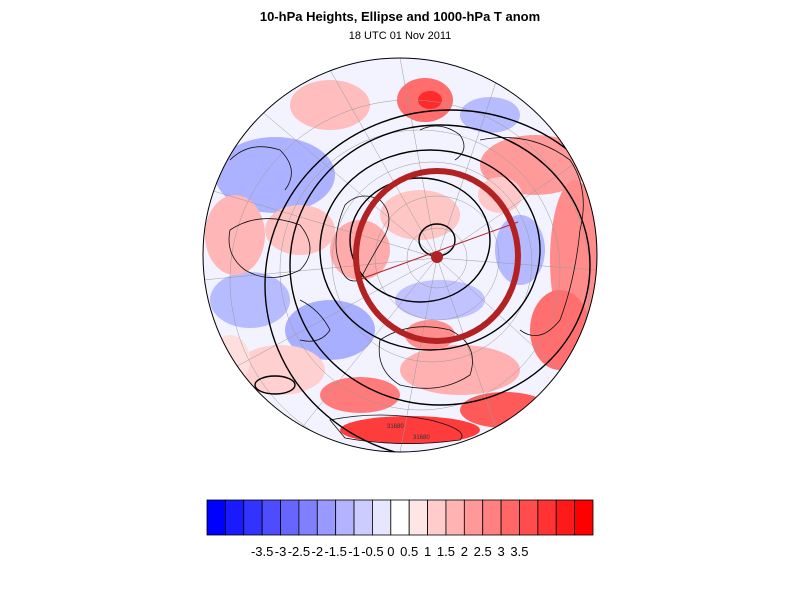 The height and width of the screenshot is (600, 800). What do you see at coordinates (400, 36) in the screenshot?
I see `plot-subtitle: 18 UTC 01 Nov 2011` at bounding box center [400, 36].